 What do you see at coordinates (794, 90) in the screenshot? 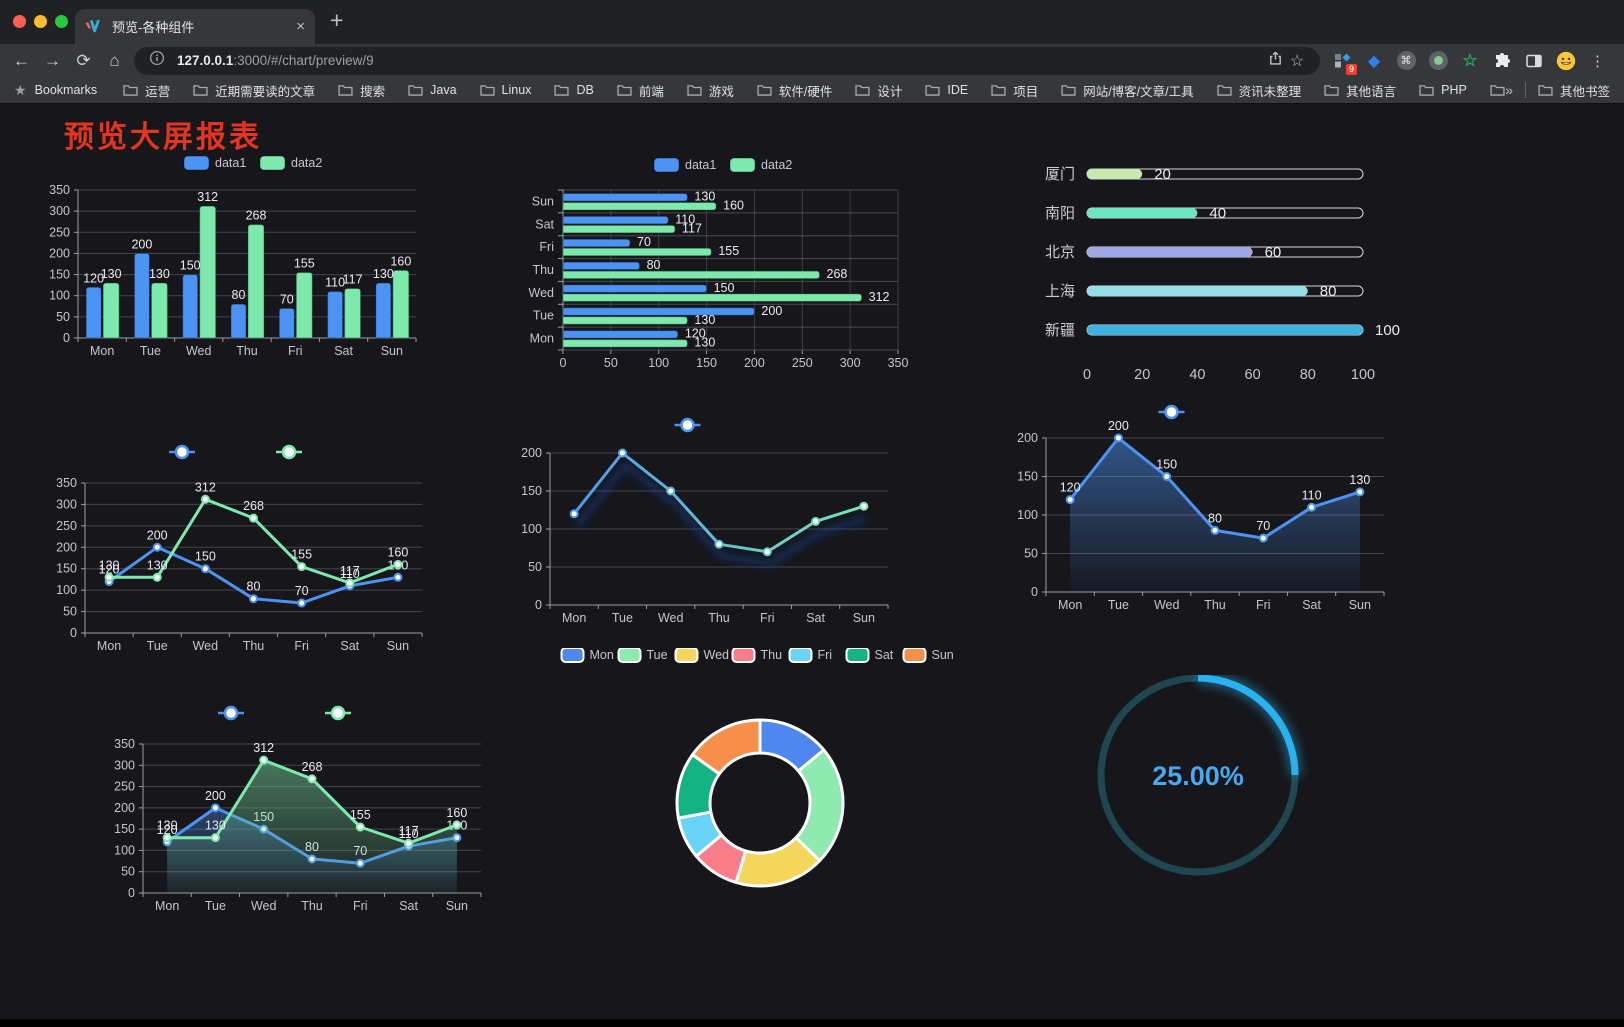
I see `bookmark-folder: 软件/硬件` at bounding box center [794, 90].